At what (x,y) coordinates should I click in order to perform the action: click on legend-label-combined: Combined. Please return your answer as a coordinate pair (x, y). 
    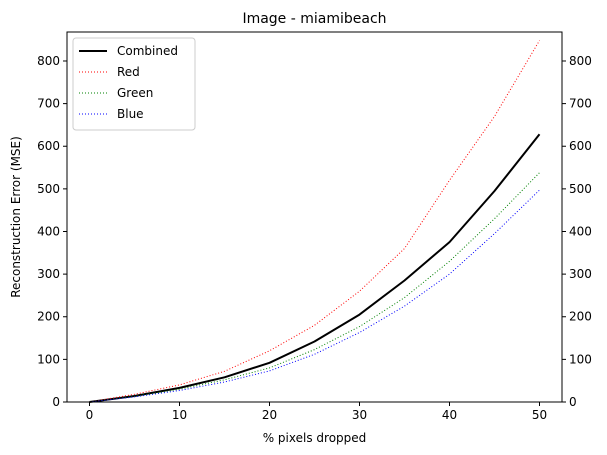
    Looking at the image, I should click on (147, 51).